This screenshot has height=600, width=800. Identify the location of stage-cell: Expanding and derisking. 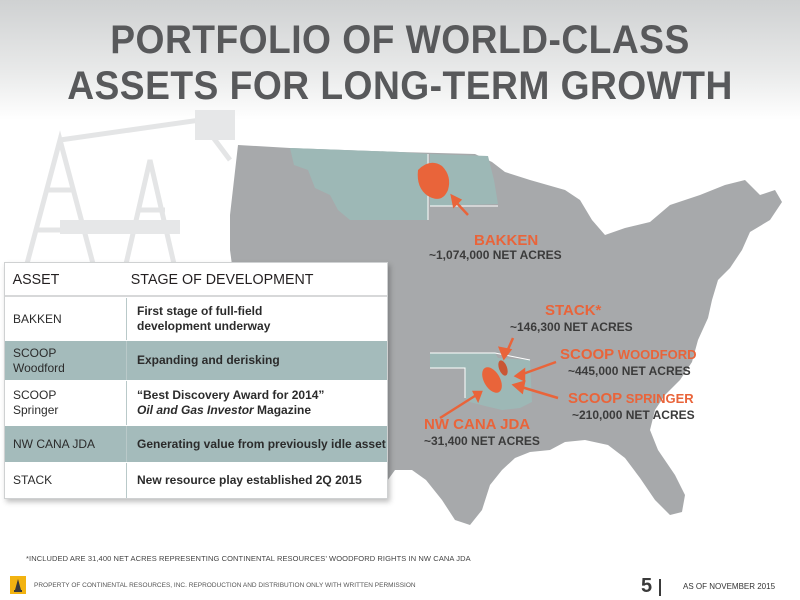
(208, 360).